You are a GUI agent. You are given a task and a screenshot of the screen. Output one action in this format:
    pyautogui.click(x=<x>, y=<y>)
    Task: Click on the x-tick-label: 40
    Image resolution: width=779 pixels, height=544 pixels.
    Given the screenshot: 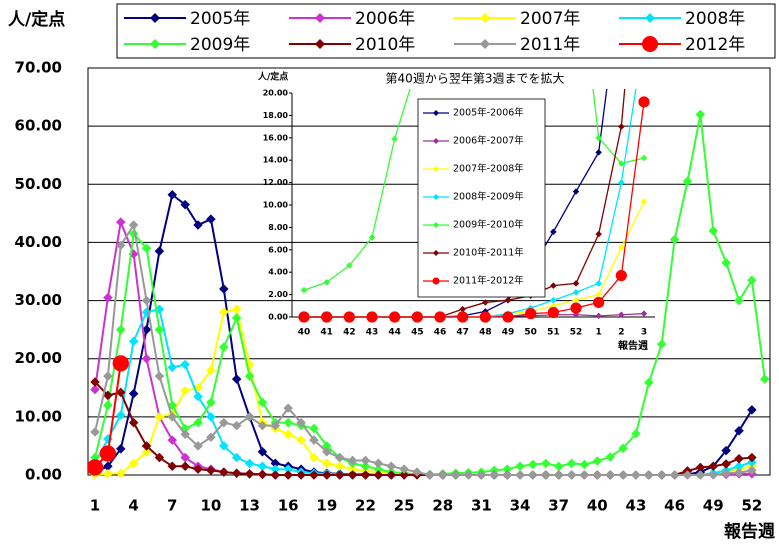 What is the action you would take?
    pyautogui.click(x=597, y=506)
    